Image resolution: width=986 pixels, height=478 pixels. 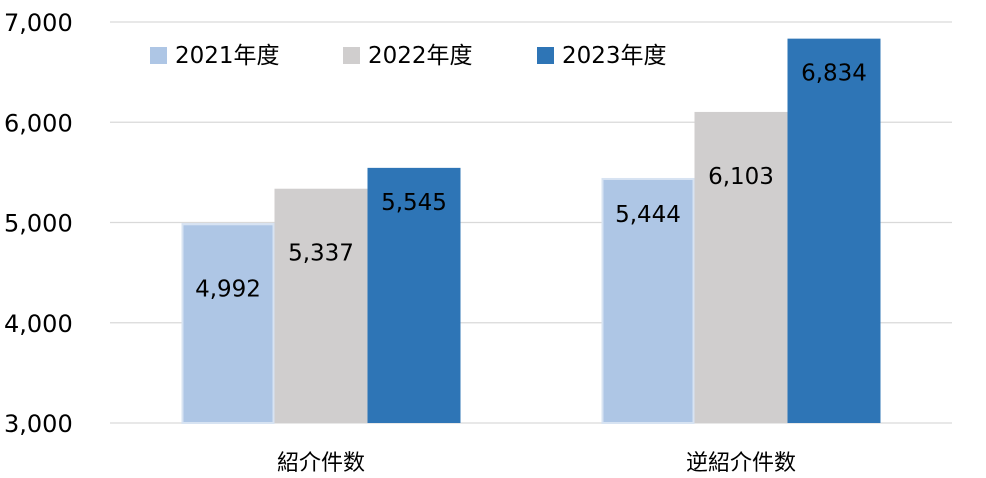 What do you see at coordinates (351, 55) in the screenshot?
I see `legend-swatch-2022年度` at bounding box center [351, 55].